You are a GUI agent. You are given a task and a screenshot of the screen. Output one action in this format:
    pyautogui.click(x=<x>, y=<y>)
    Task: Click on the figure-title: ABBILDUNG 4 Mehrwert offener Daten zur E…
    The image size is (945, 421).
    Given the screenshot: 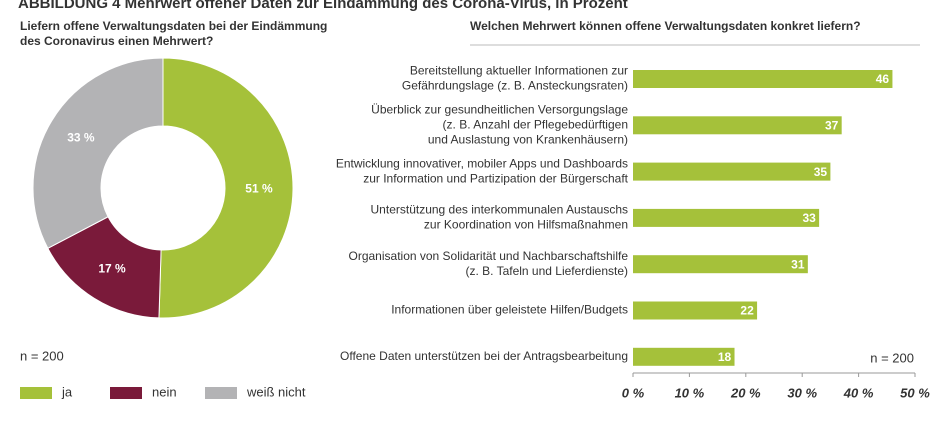 What is the action you would take?
    pyautogui.click(x=323, y=6)
    